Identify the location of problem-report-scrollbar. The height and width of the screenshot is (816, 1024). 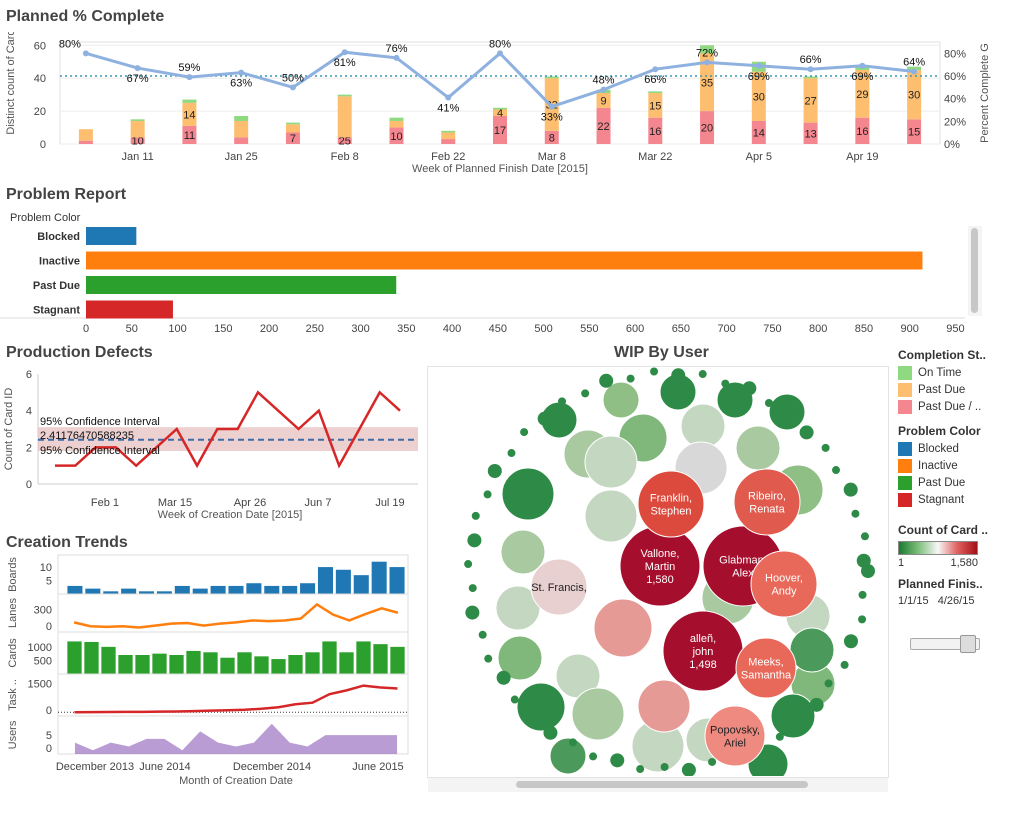
(975, 271).